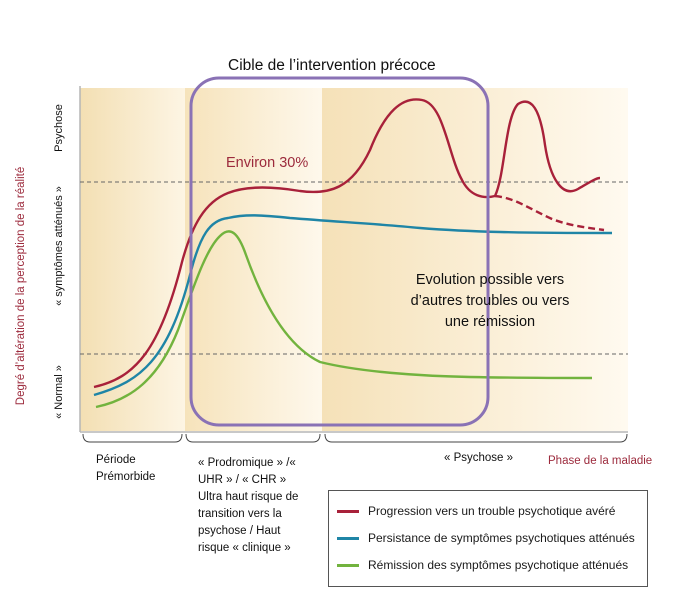  I want to click on legend-swatch-remission, so click(348, 565).